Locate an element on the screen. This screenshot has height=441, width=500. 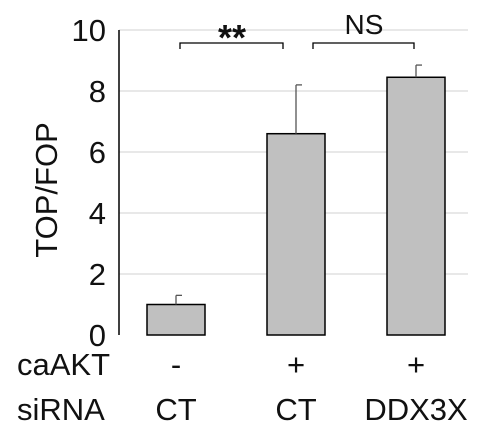
y-tick-labels: 0 2 4 6 8 10 is located at coordinates (89, 183).